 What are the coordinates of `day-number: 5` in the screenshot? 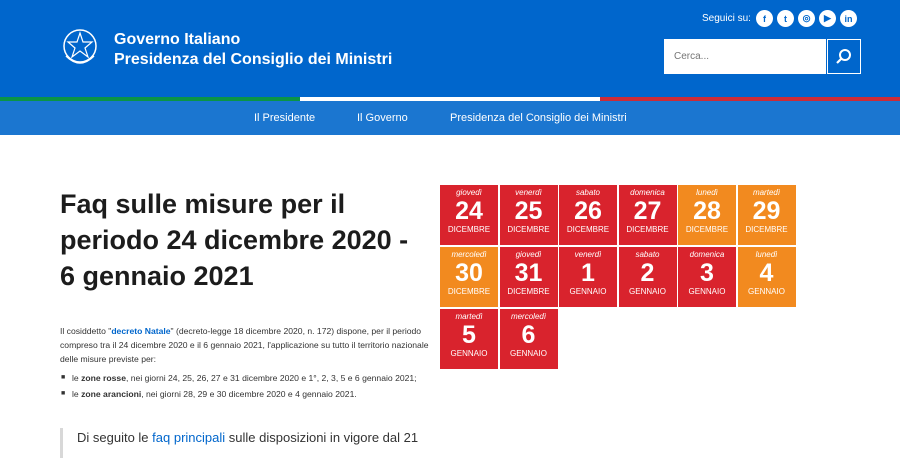 It's located at (469, 335).